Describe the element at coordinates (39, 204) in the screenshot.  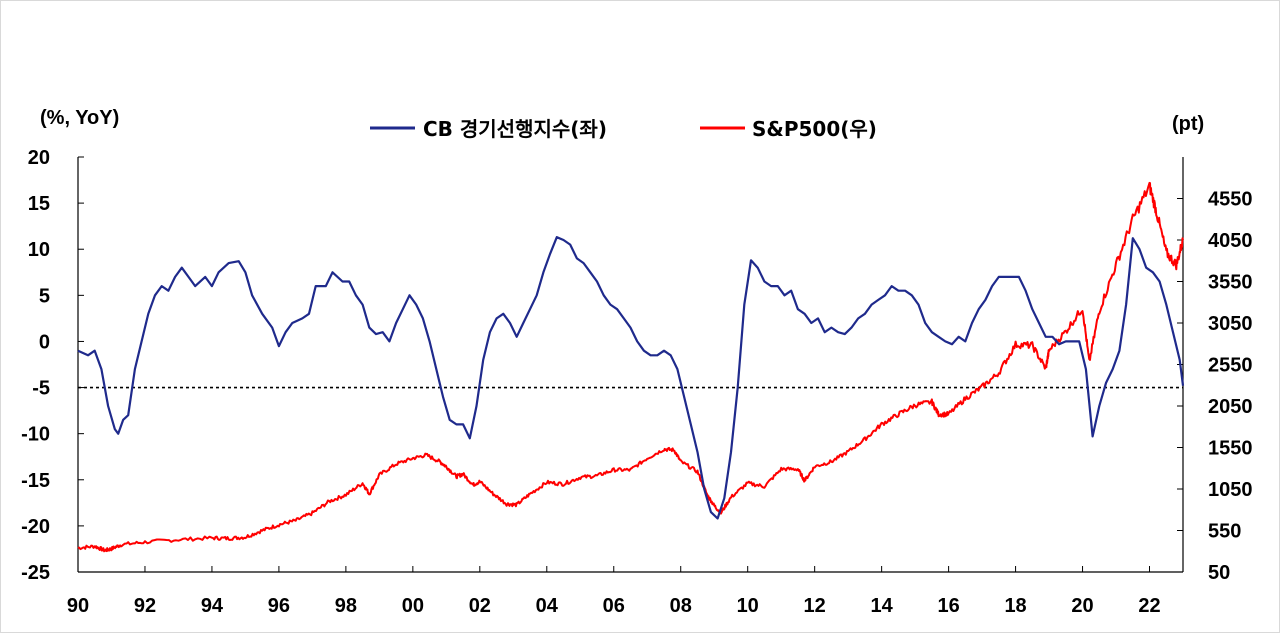
I see `left-tick-label: 15` at that location.